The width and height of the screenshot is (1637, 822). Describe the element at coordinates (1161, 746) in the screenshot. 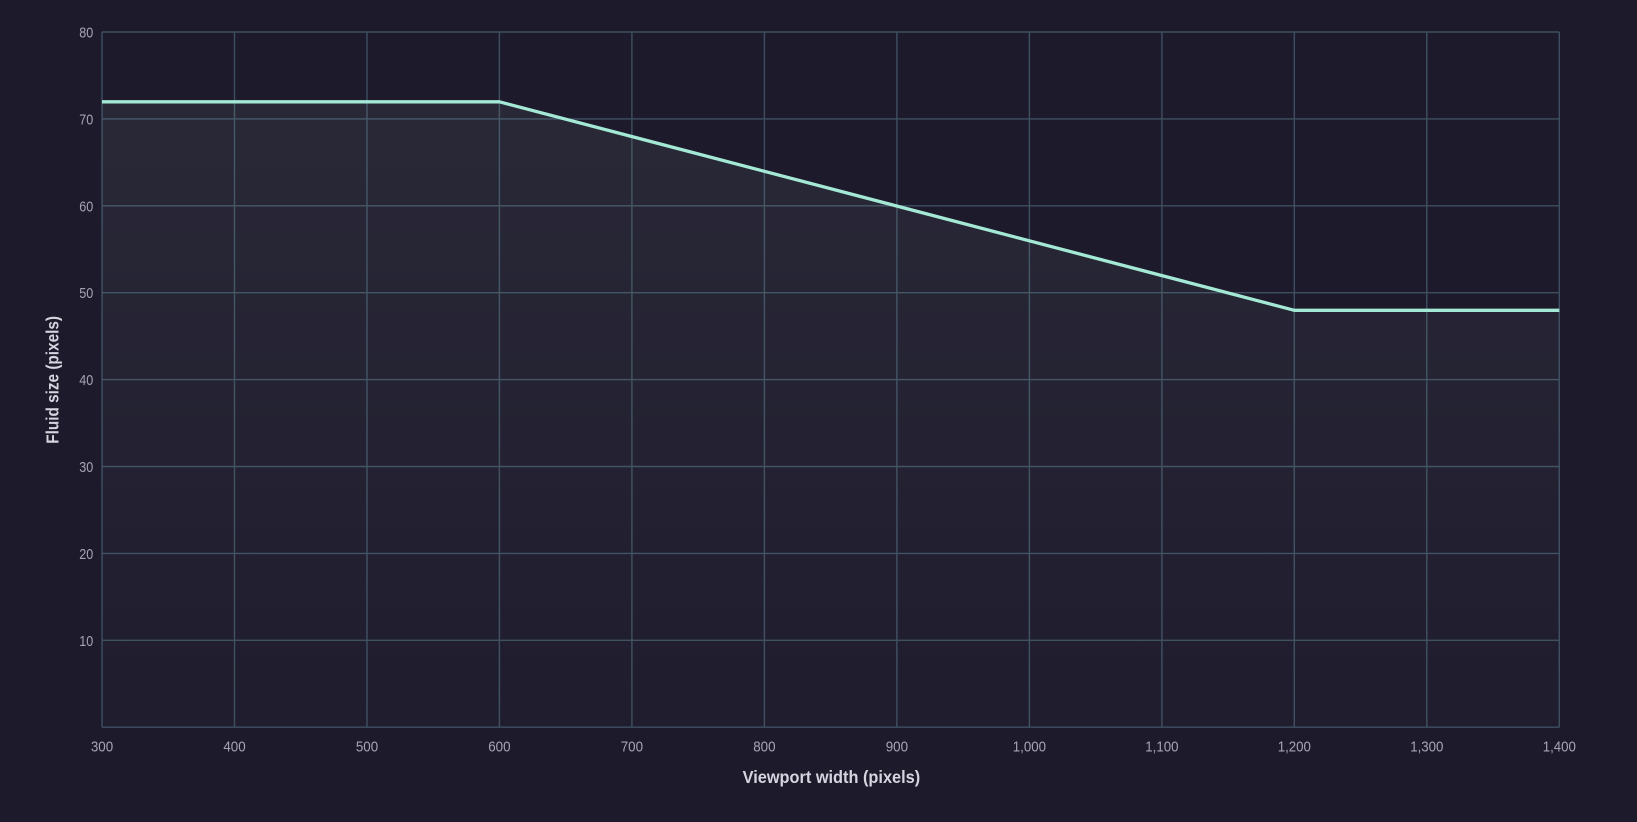

I see `svg-text: 1,100` at that location.